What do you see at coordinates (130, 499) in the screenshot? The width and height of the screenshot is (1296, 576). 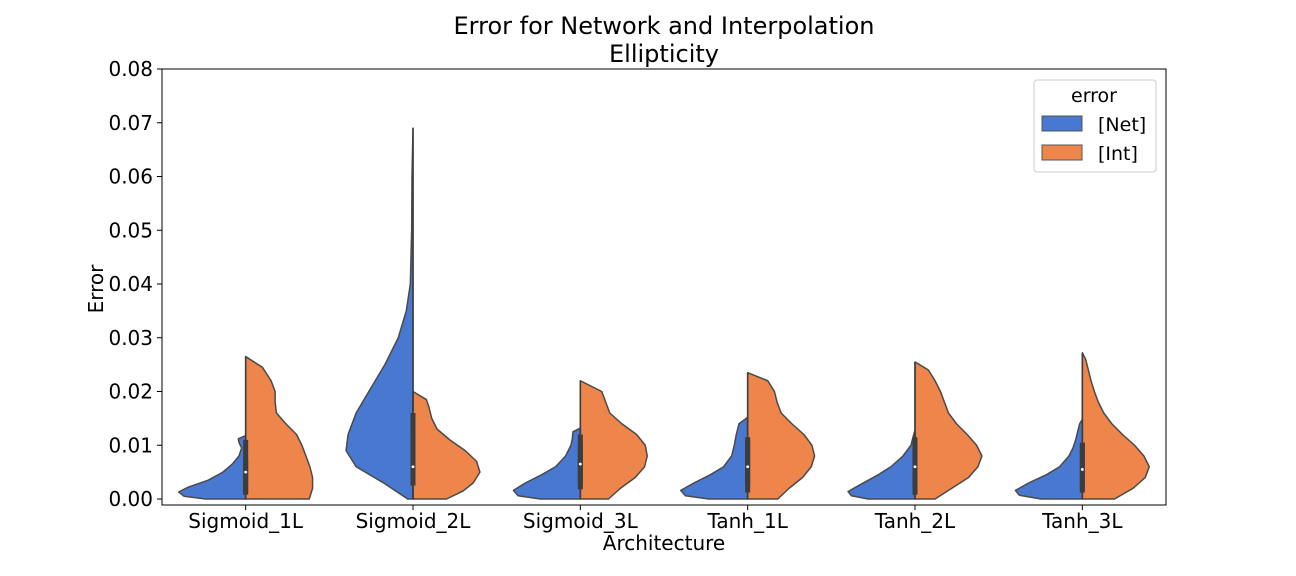 I see `y-tick-label: 0.00` at bounding box center [130, 499].